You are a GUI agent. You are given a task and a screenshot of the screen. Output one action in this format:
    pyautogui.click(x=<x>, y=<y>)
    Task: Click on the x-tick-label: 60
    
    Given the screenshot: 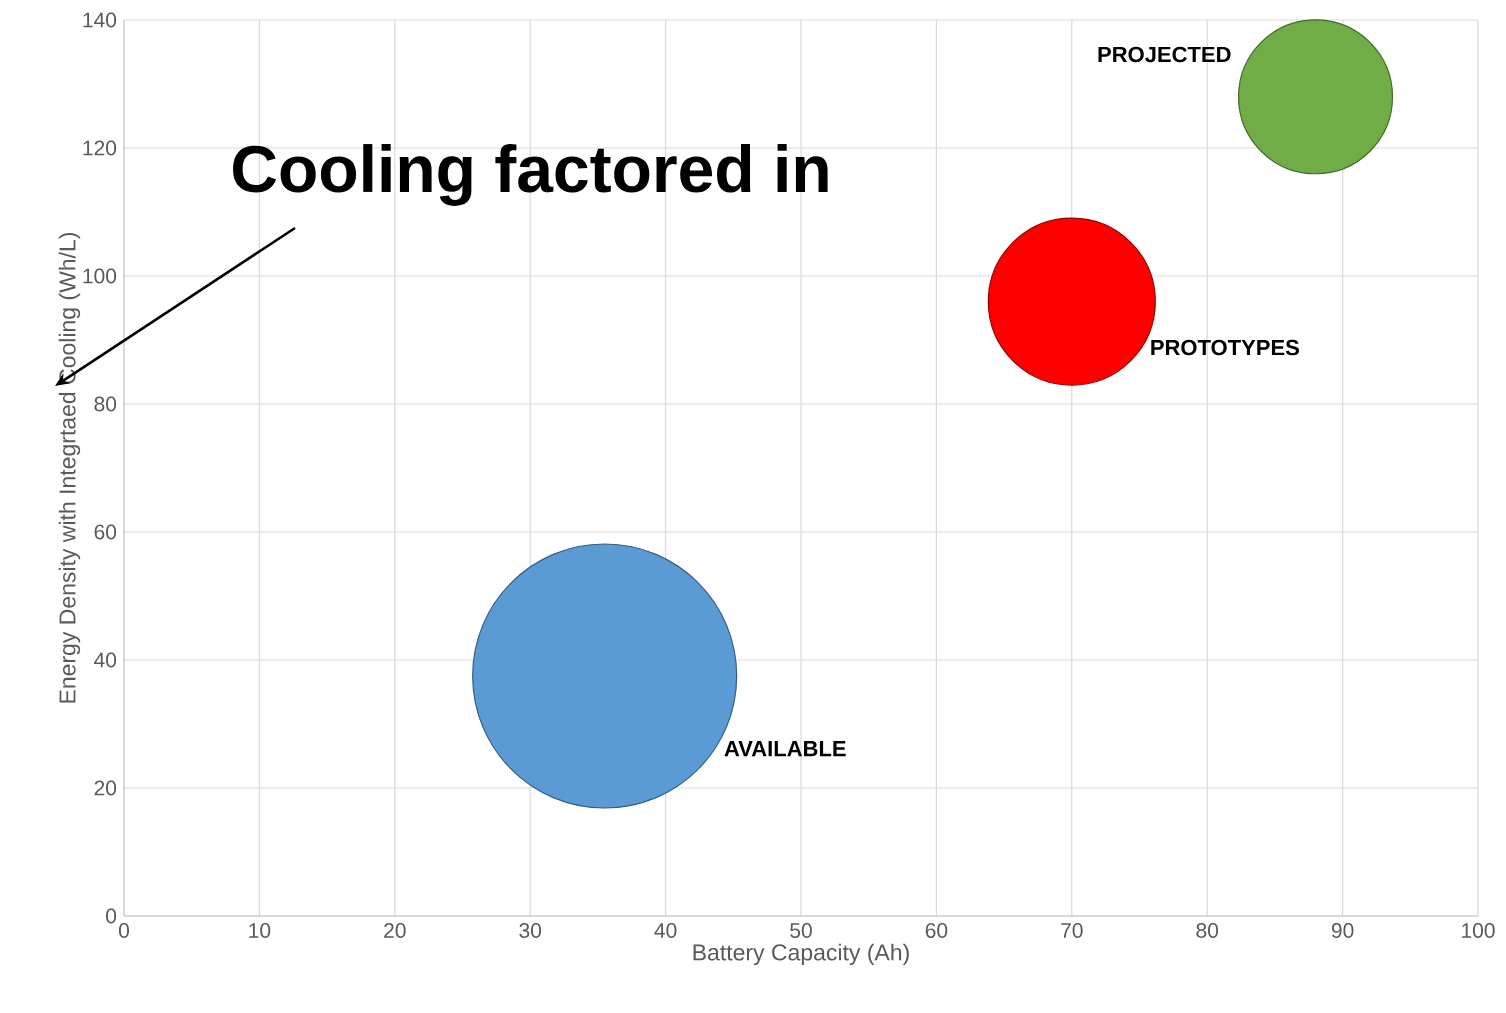 What is the action you would take?
    pyautogui.click(x=936, y=930)
    